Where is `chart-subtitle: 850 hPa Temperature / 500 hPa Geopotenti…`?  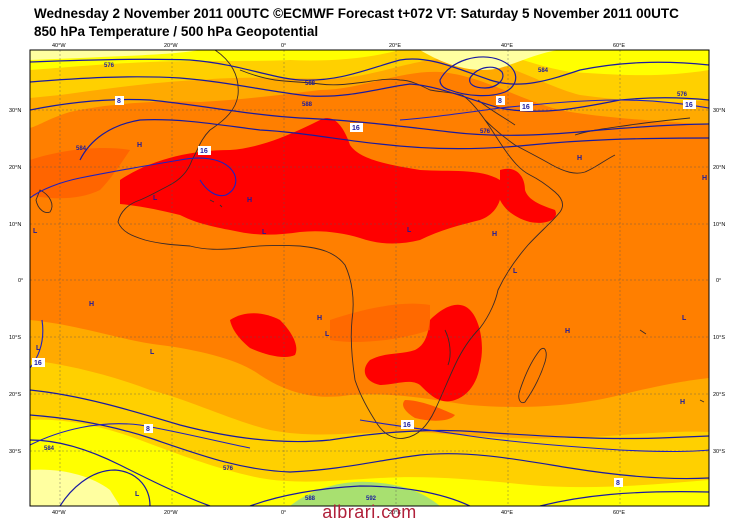
chart-subtitle: 850 hPa Temperature / 500 hPa Geopotenti… is located at coordinates (176, 31).